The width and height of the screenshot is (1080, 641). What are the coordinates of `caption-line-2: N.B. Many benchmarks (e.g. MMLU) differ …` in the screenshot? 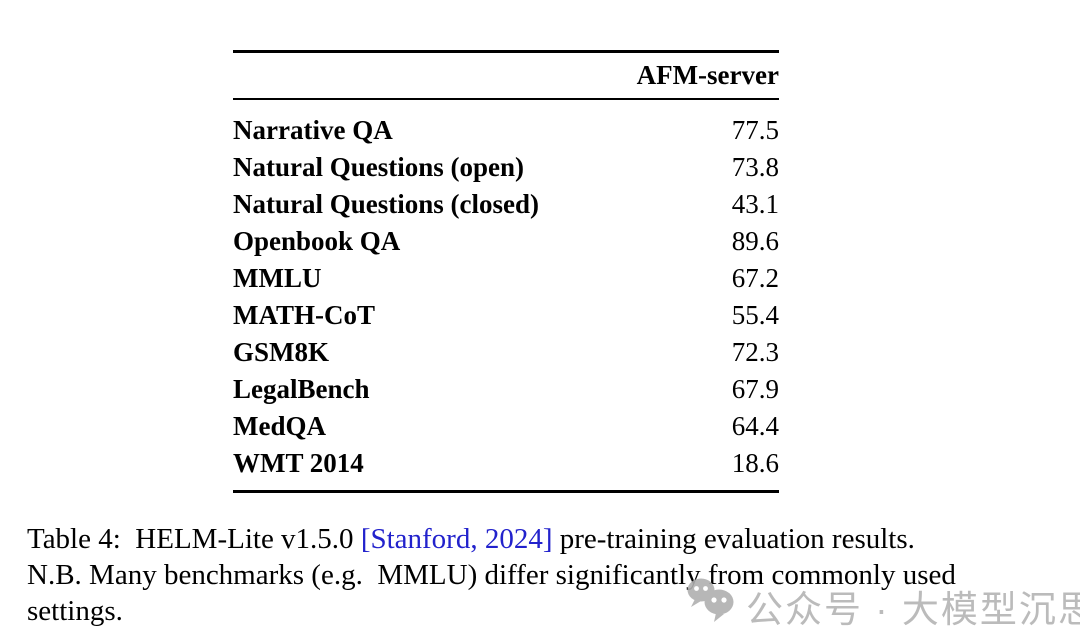 It's located at (491, 575).